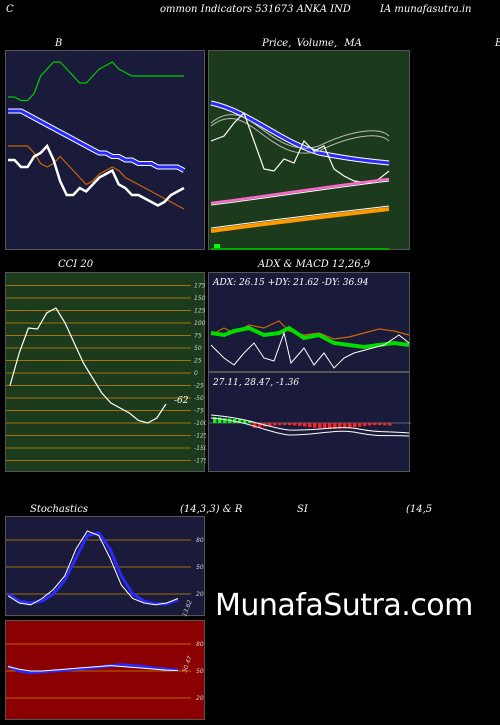 The image size is (500, 725). What do you see at coordinates (200, 671) in the screenshot?
I see `rsi-tick-label: 50` at bounding box center [200, 671].